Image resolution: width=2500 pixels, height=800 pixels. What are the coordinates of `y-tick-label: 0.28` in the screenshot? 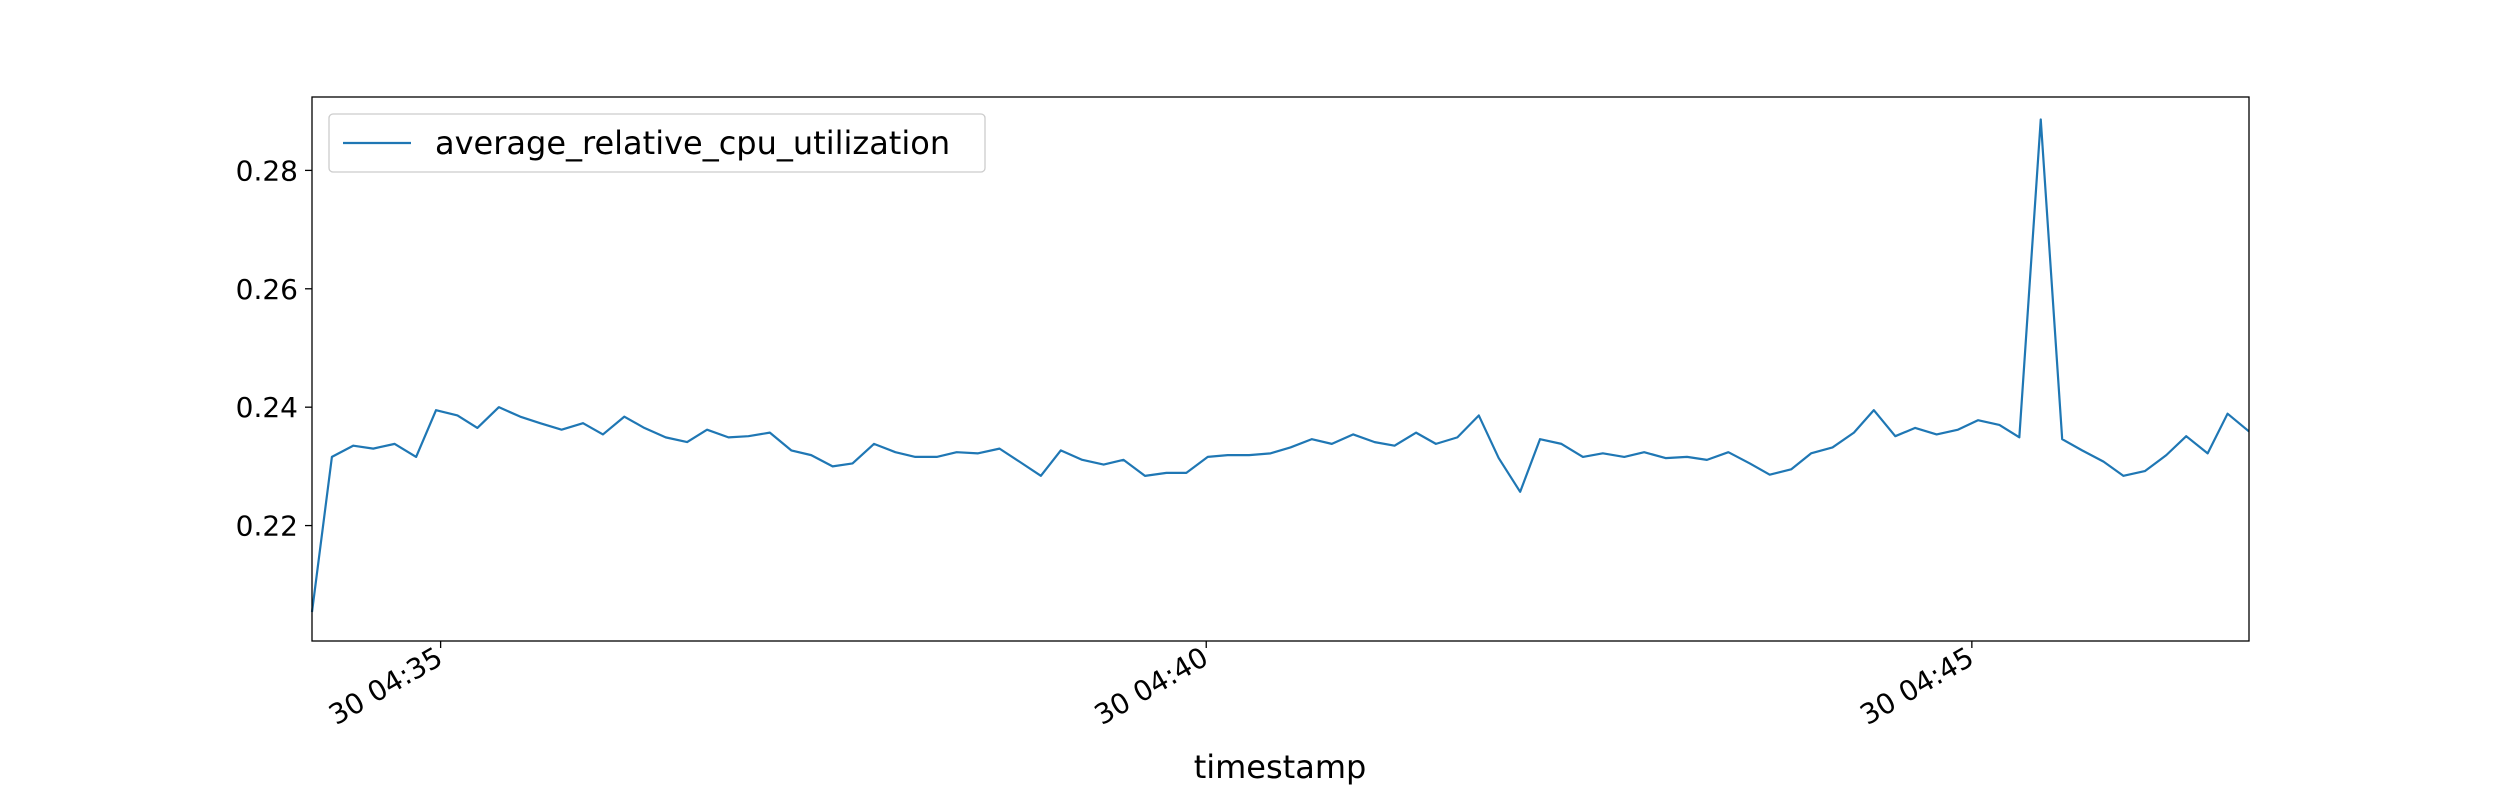 It's located at (267, 170).